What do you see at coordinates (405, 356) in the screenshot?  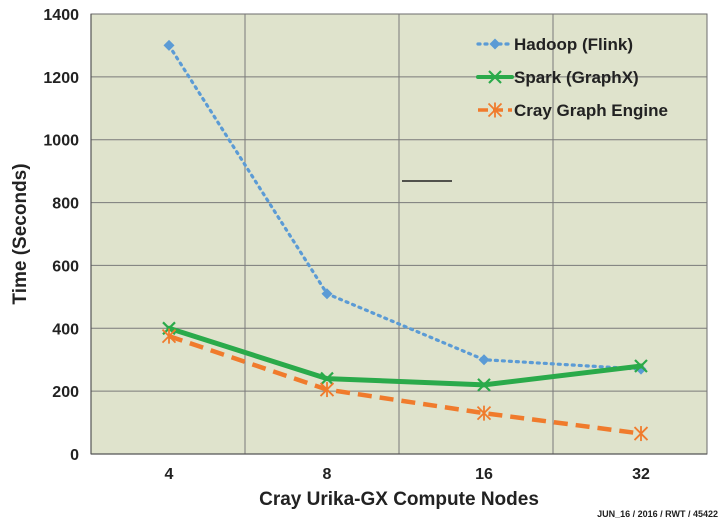 I see `series-line-spark-graphx` at bounding box center [405, 356].